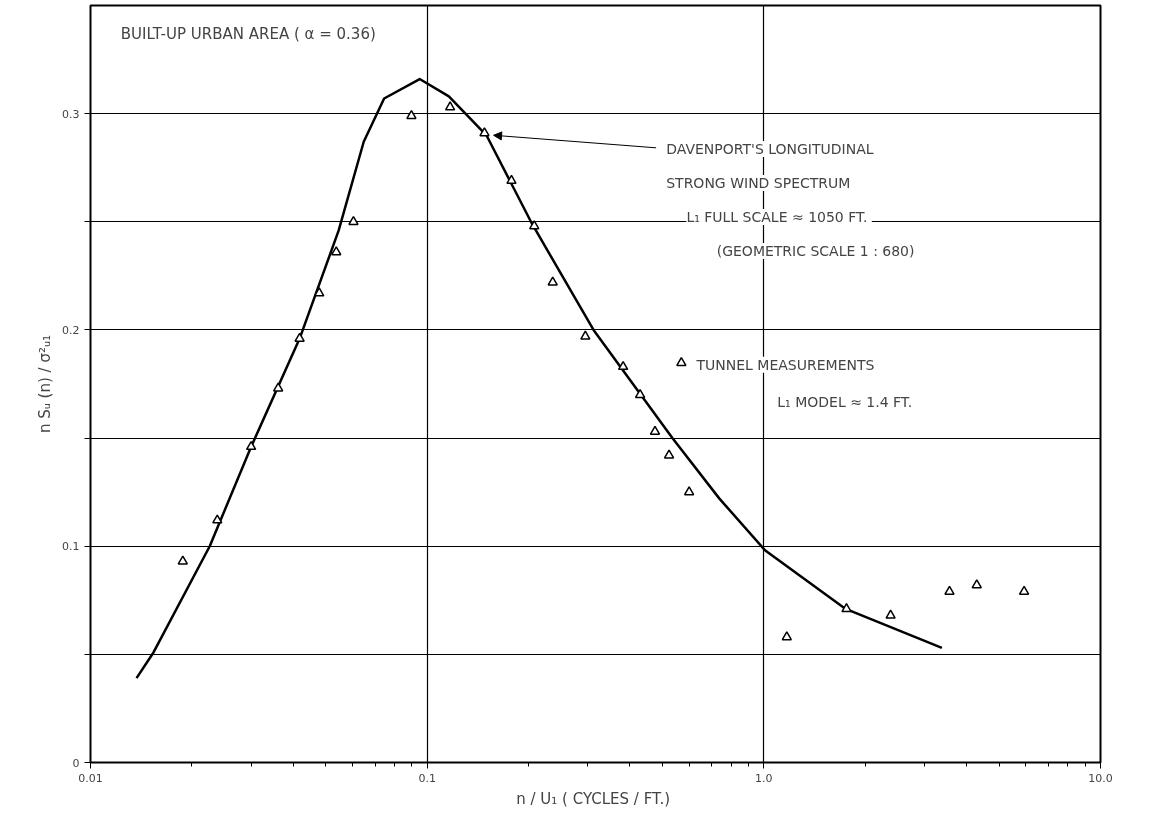 Image resolution: width=1160 pixels, height=830 pixels. What do you see at coordinates (71, 330) in the screenshot?
I see `y-tick-label: 0.2` at bounding box center [71, 330].